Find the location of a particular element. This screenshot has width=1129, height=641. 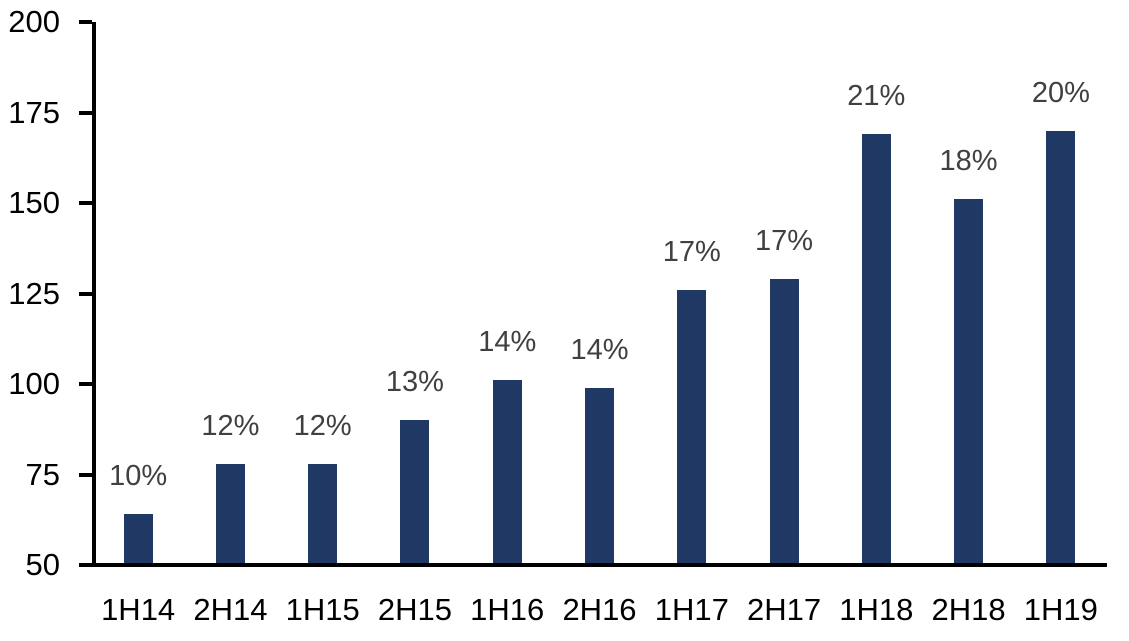

bar-value-label: 13% is located at coordinates (414, 382).